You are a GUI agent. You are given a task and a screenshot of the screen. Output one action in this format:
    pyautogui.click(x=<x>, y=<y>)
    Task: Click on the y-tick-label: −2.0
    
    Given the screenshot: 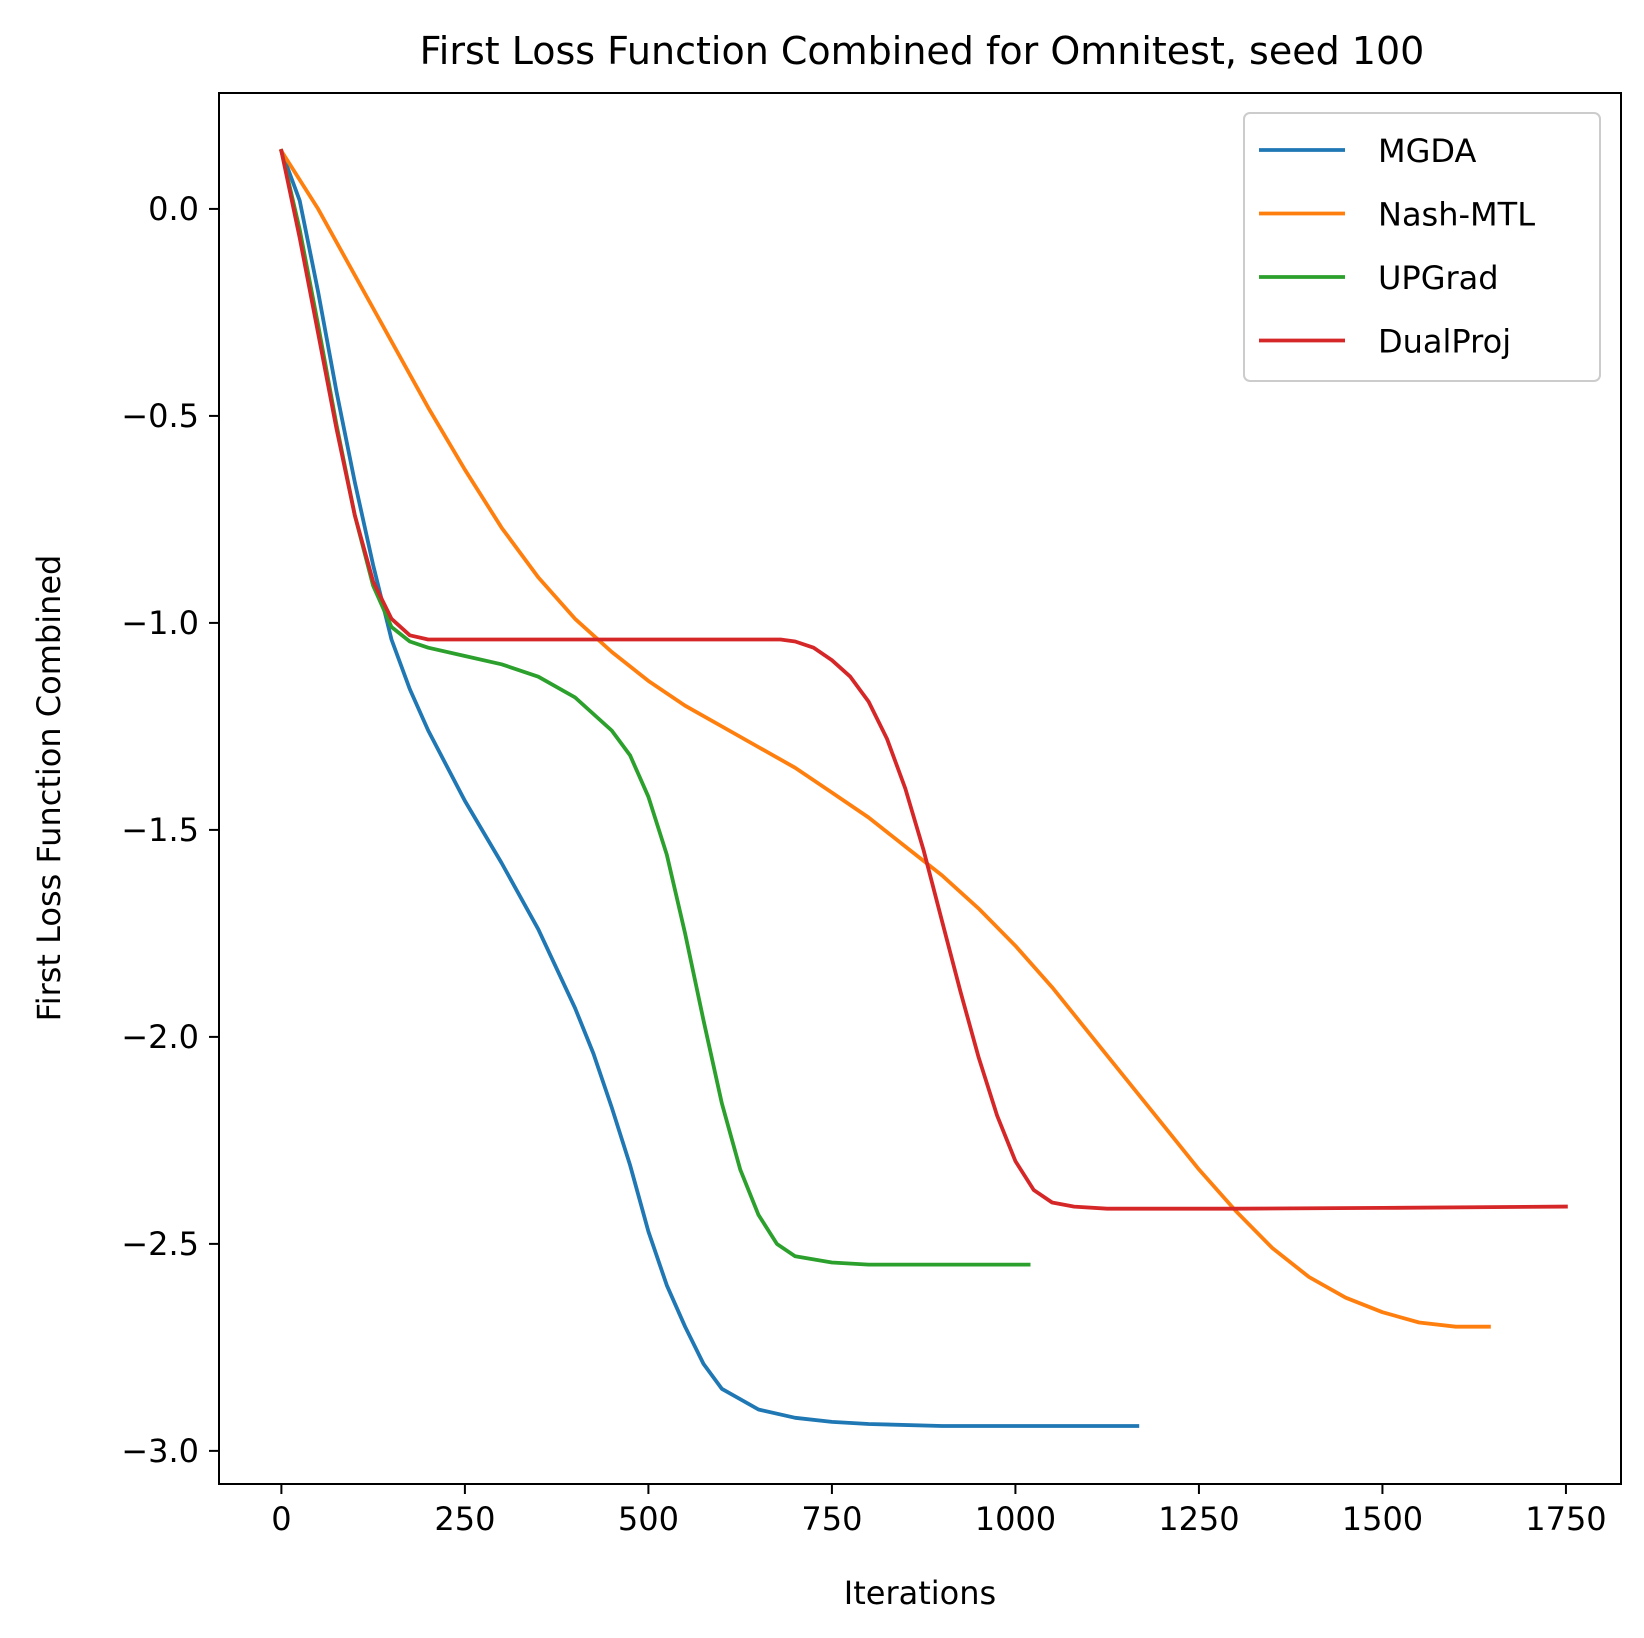 What is the action you would take?
    pyautogui.click(x=160, y=1037)
    